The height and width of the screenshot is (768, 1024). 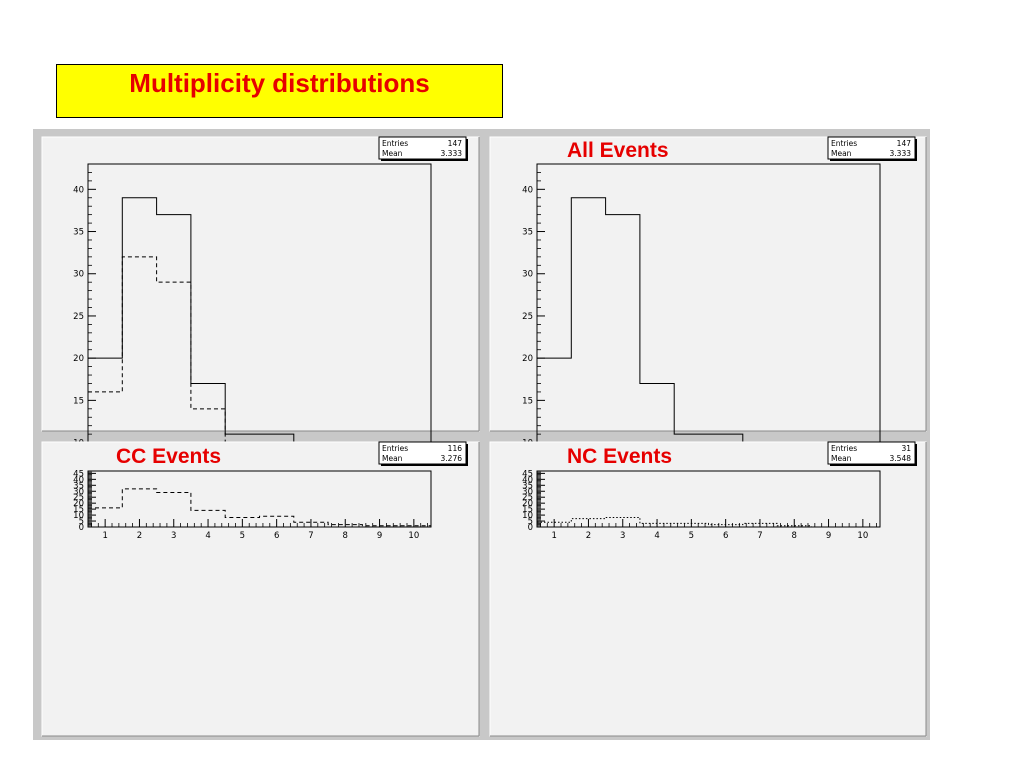 I want to click on page-title: Multiplicity distributions, so click(x=279, y=83).